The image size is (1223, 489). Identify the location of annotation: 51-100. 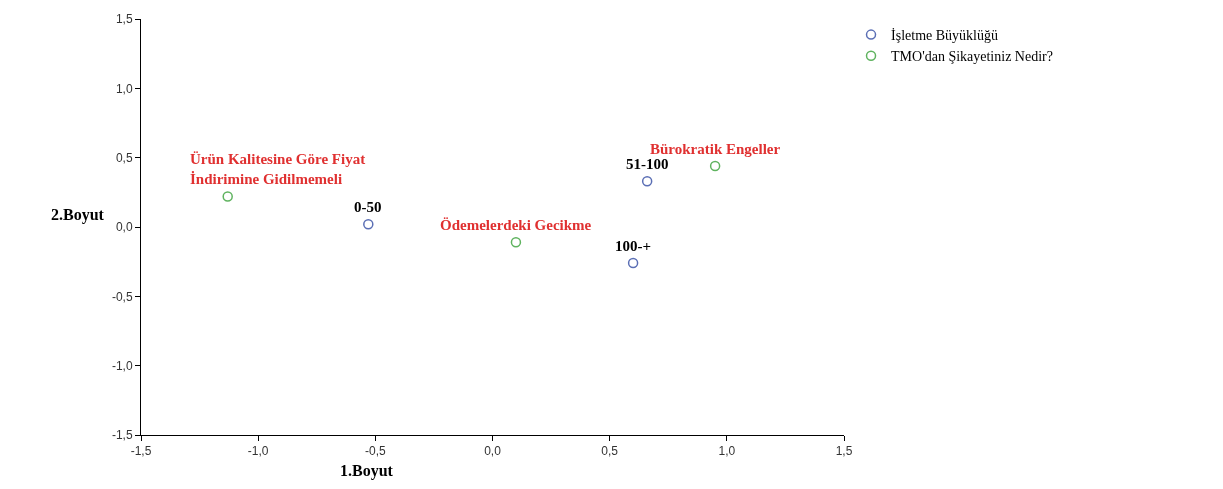
(647, 164).